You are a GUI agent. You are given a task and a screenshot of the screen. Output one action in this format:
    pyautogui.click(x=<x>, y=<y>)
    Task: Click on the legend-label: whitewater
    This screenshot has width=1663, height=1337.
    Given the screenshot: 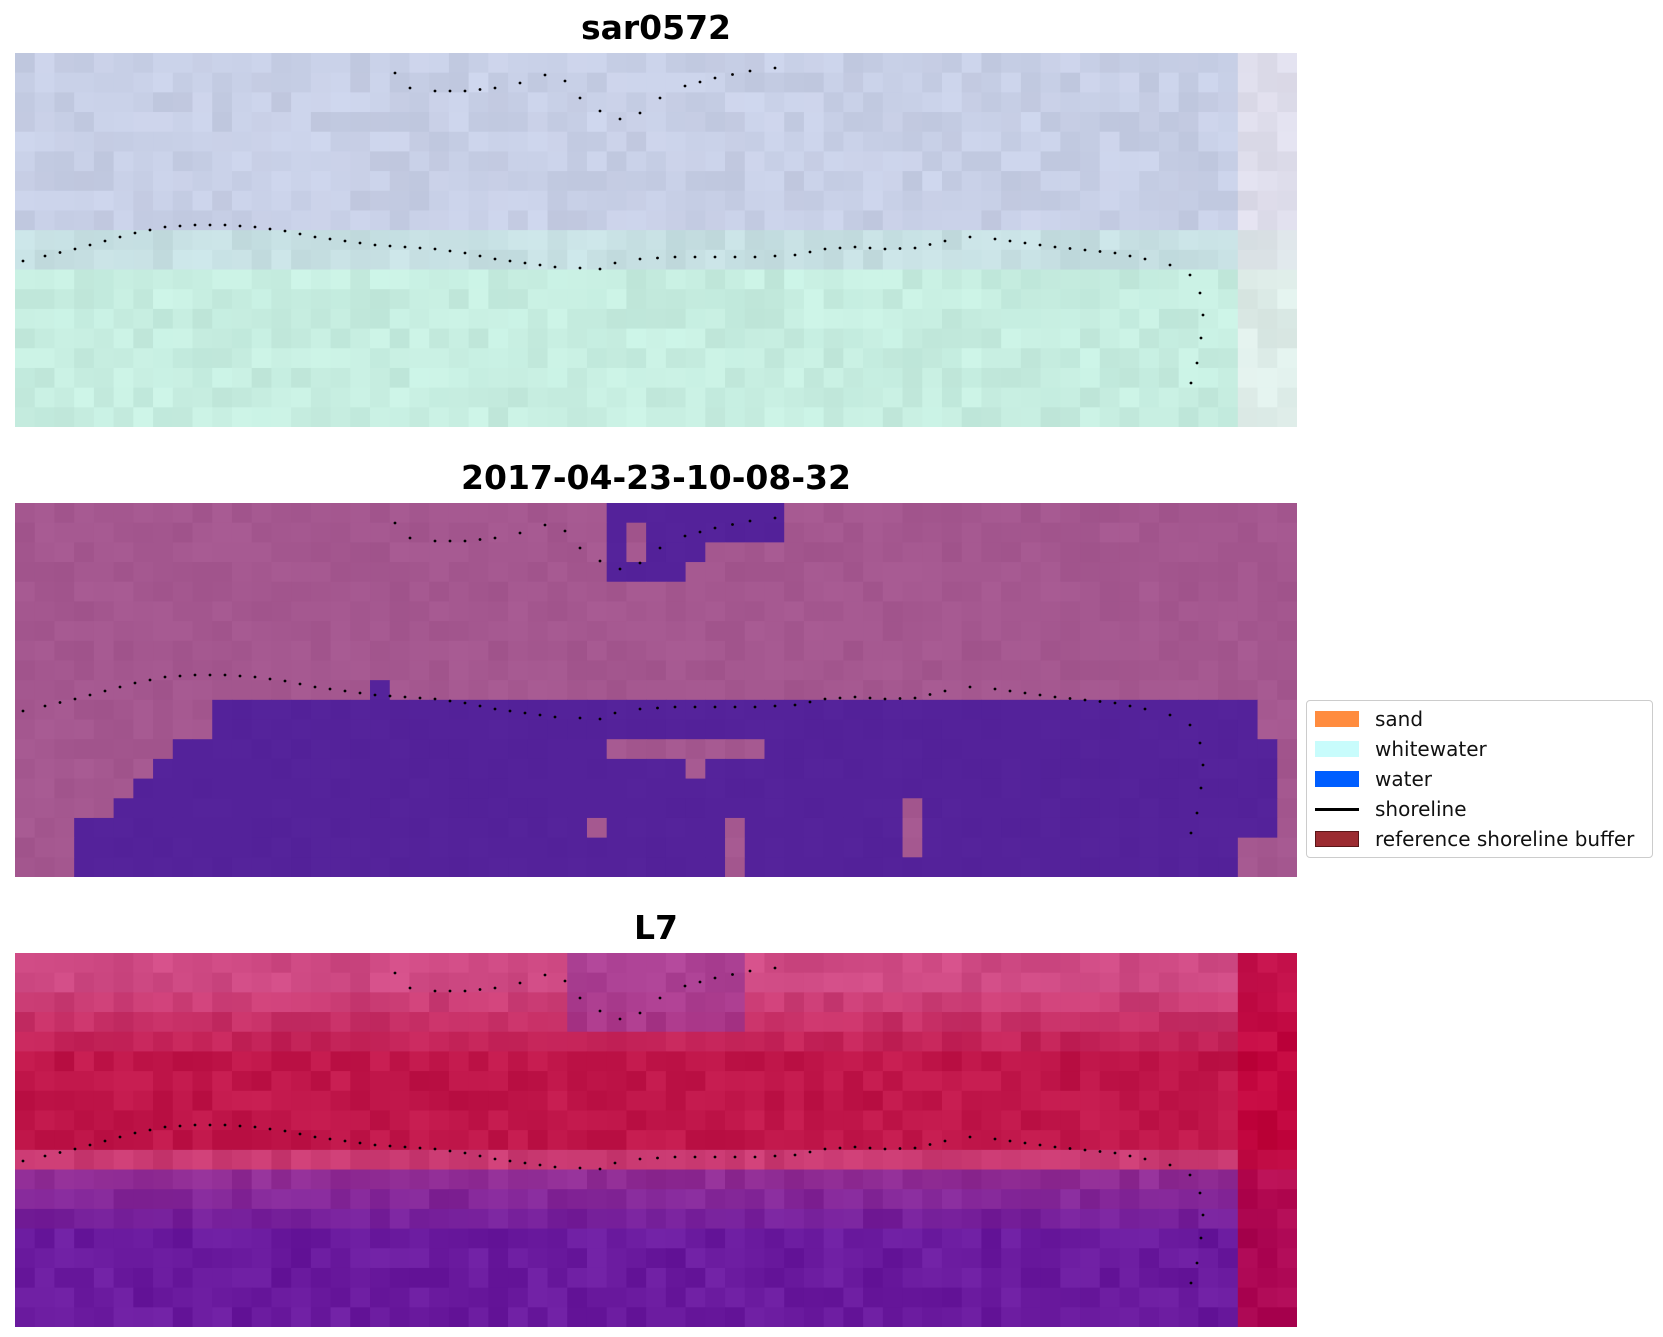 What is the action you would take?
    pyautogui.click(x=1431, y=749)
    